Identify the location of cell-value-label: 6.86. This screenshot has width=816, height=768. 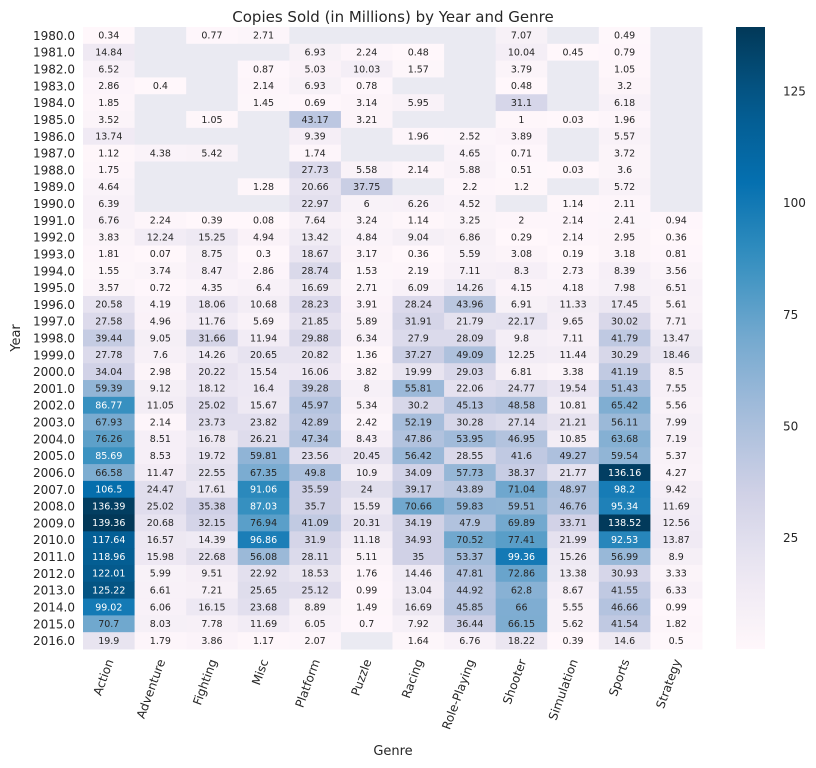
(469, 237).